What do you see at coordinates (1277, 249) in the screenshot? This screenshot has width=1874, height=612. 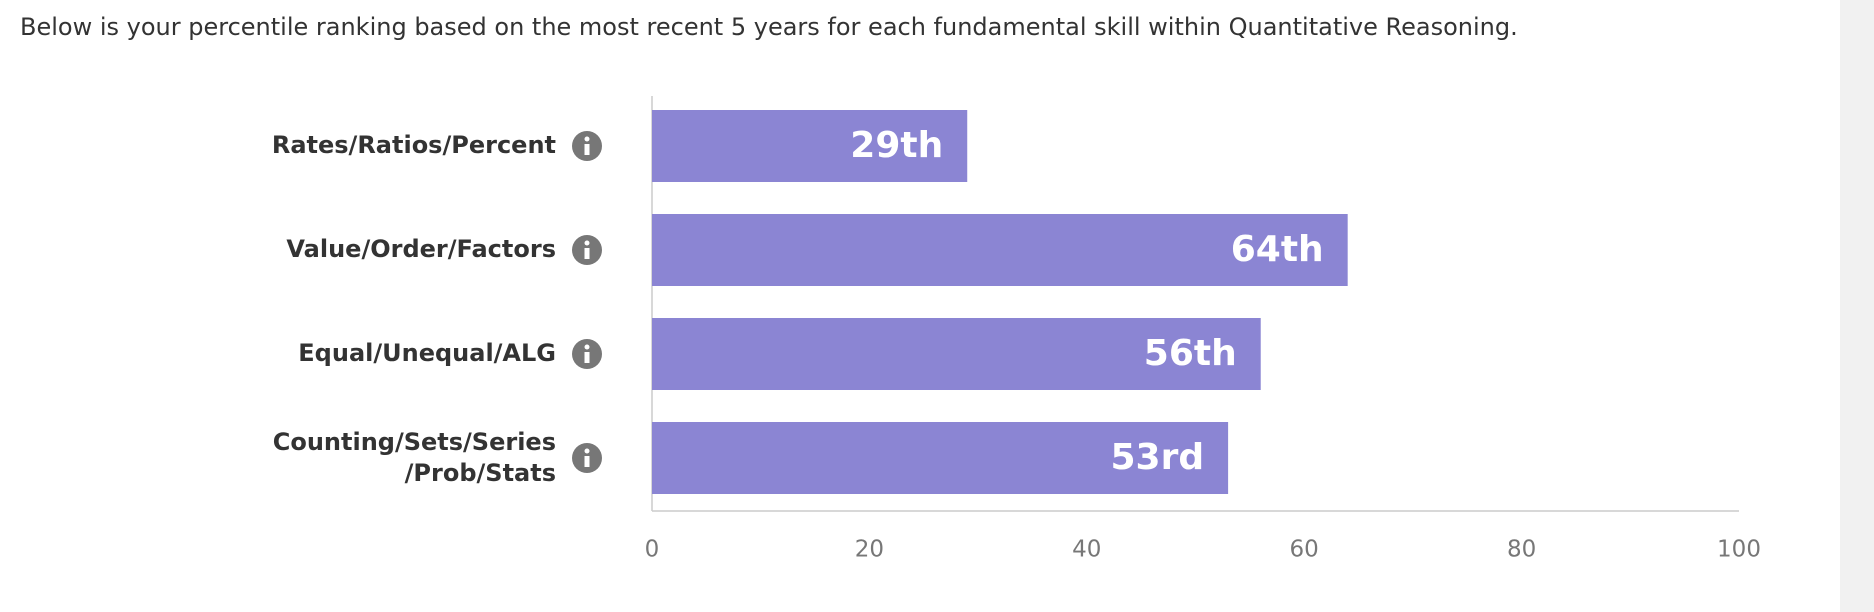 I see `value-label: 64th` at bounding box center [1277, 249].